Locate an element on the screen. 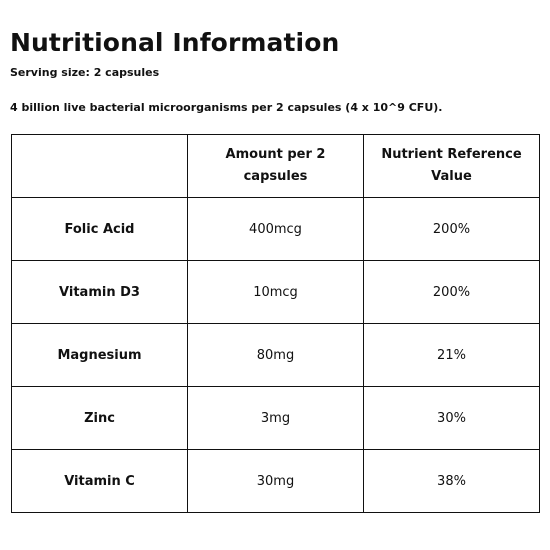  header-nutrient is located at coordinates (99, 166).